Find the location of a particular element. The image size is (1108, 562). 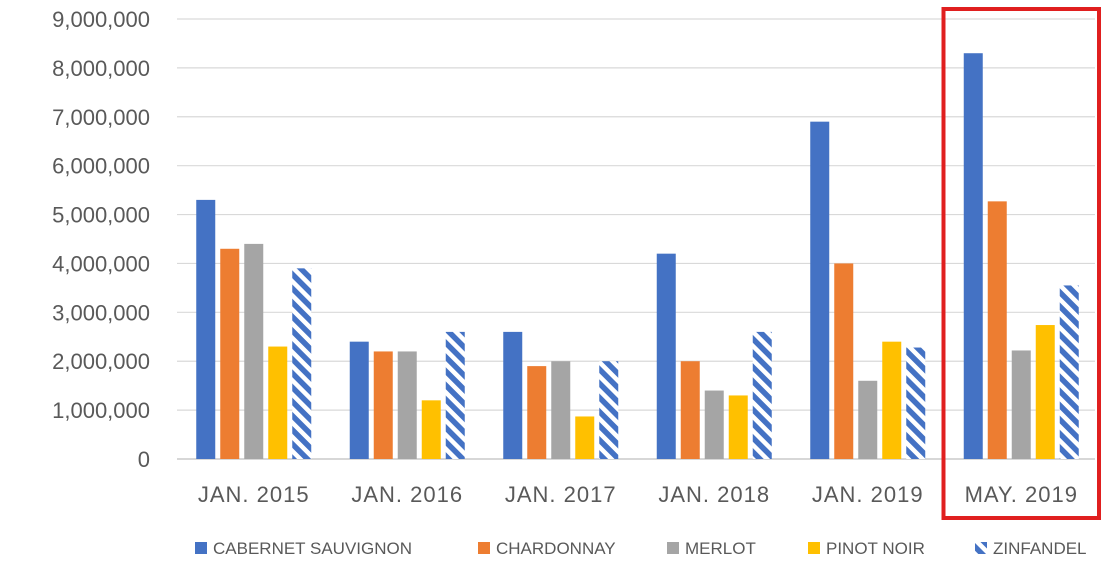

x-tick-label: JAN. 2019 is located at coordinates (868, 494).